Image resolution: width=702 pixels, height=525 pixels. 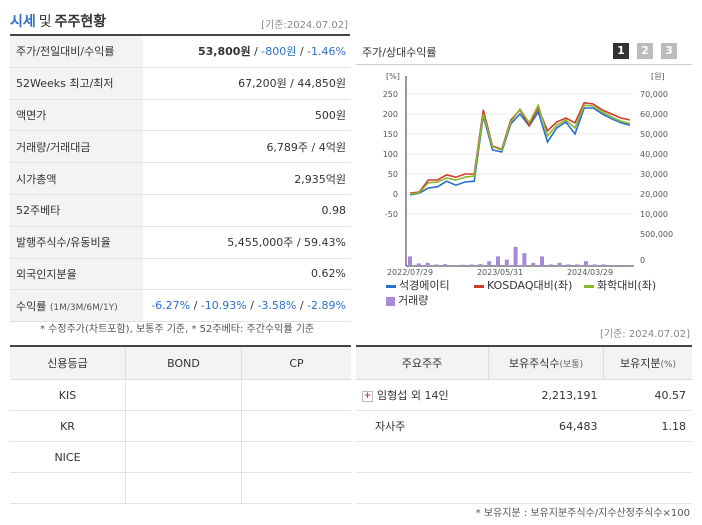 I want to click on header-sublabel: (%), so click(x=668, y=365).